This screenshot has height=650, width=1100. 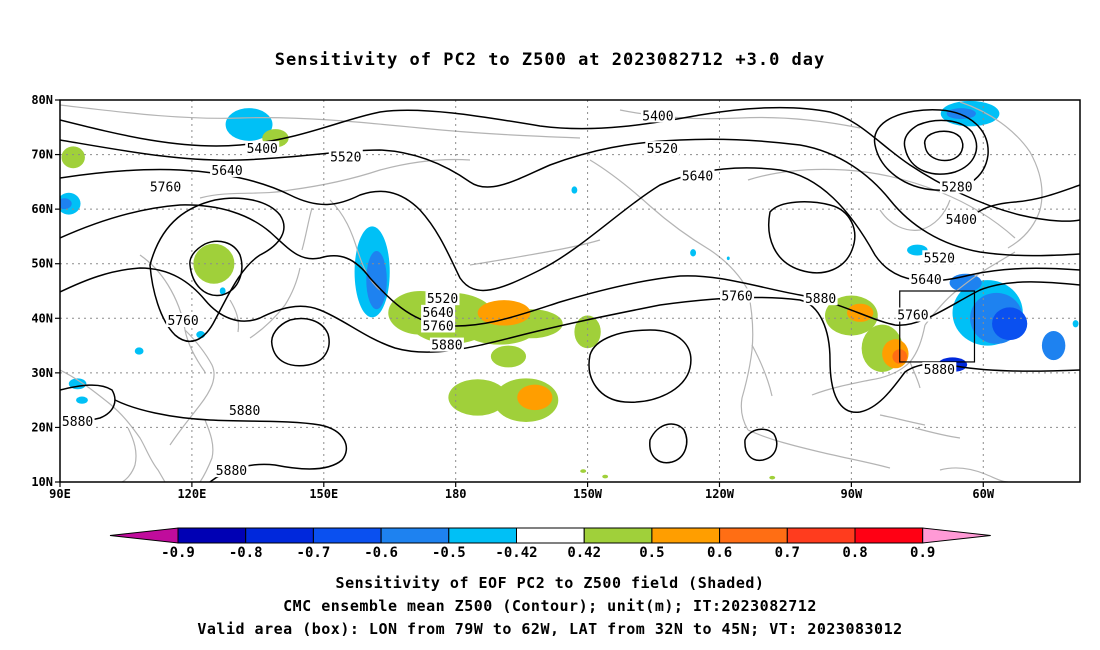 What do you see at coordinates (231, 440) in the screenshot?
I see `contour-5880-south` at bounding box center [231, 440].